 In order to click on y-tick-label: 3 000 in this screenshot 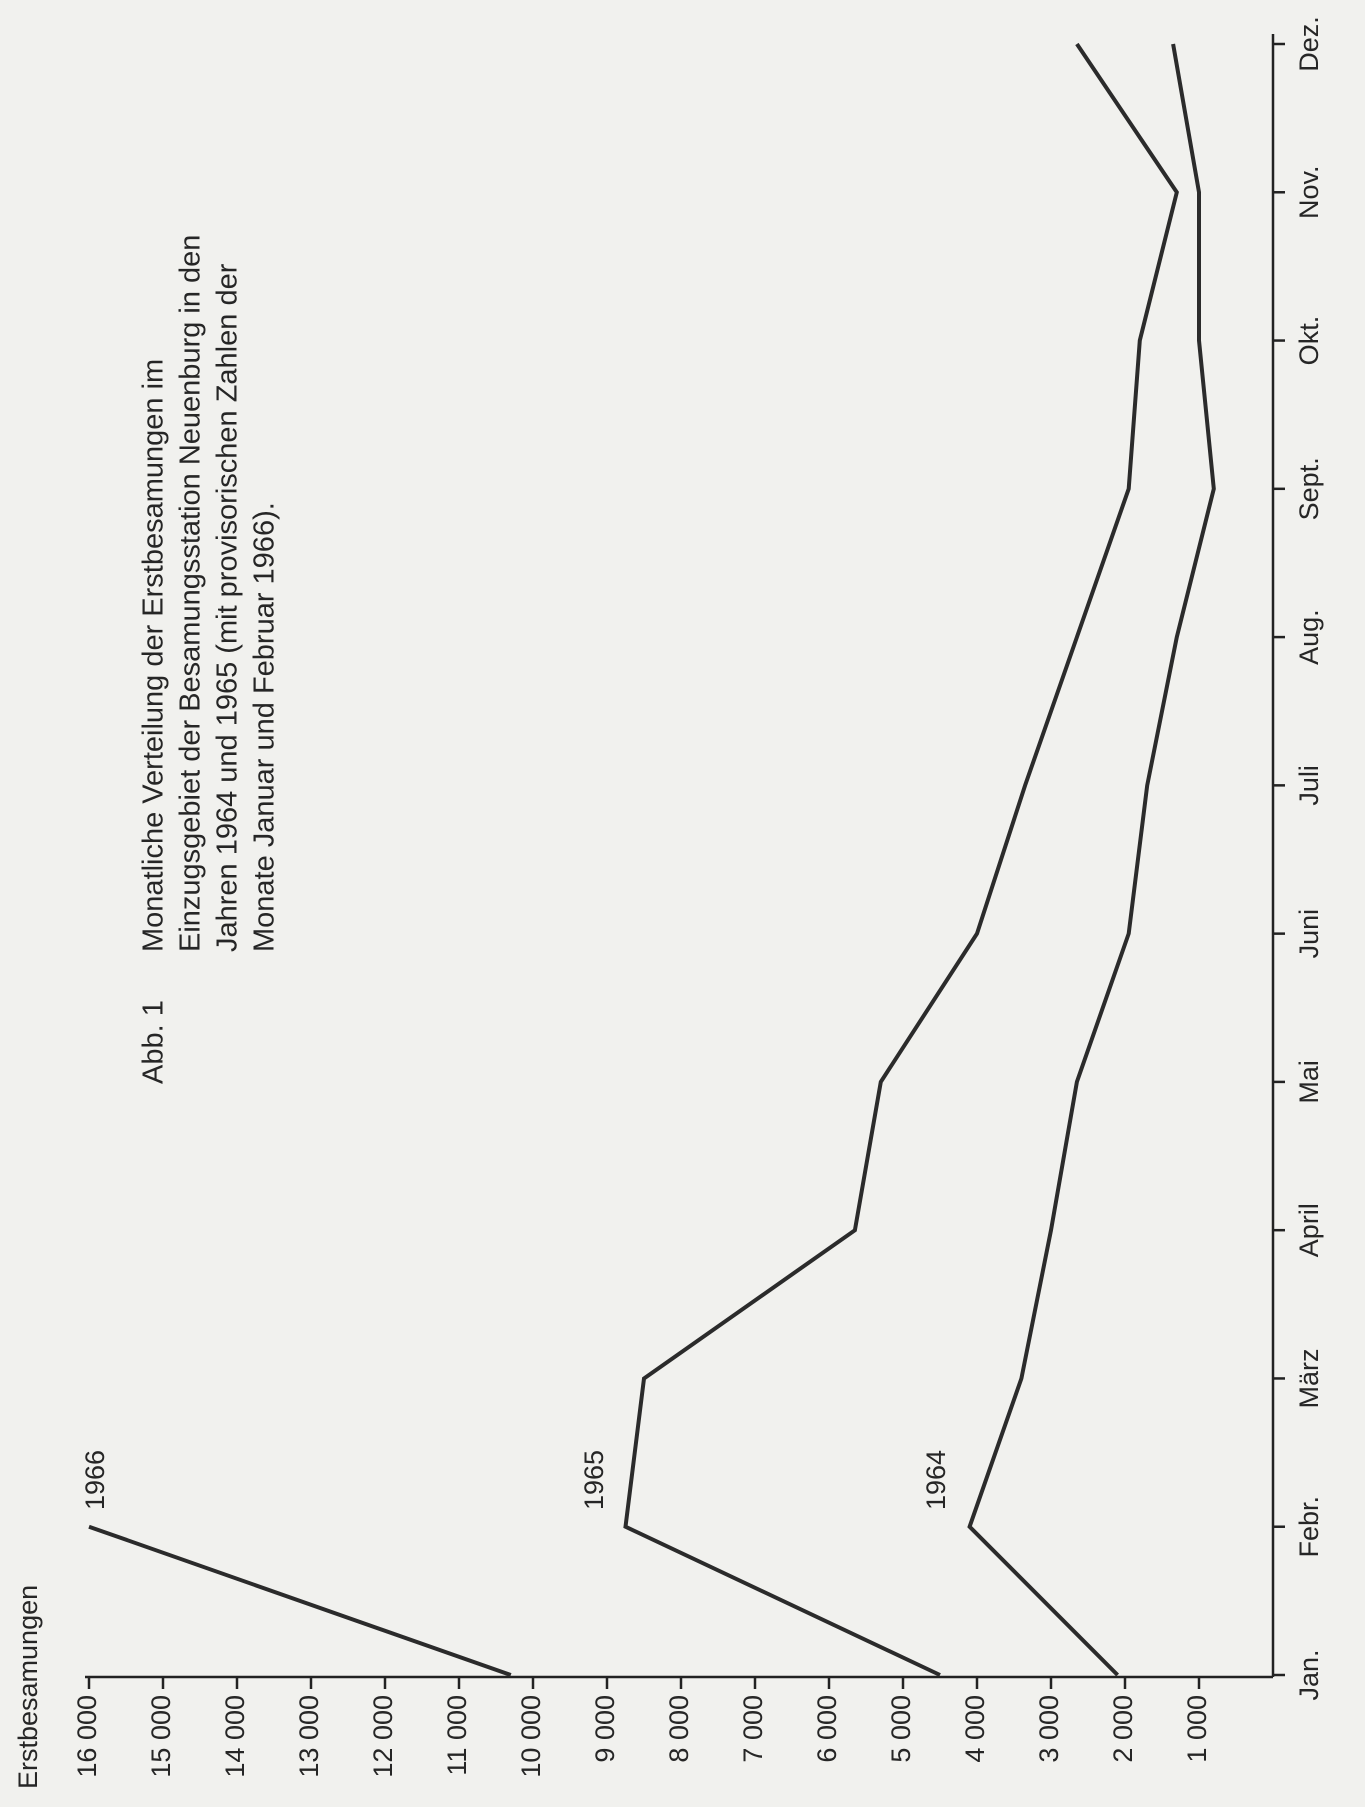, I will do `click(1049, 1729)`.